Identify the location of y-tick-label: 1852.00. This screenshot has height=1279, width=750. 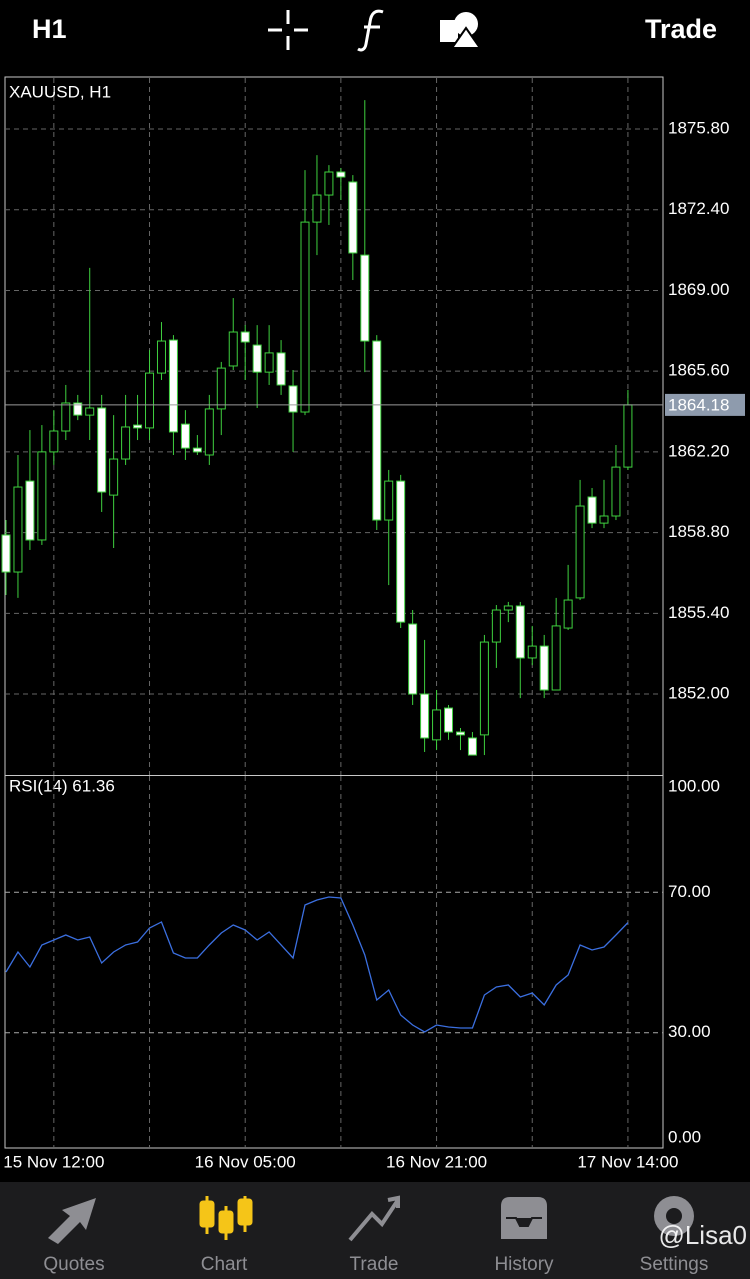
(698, 693).